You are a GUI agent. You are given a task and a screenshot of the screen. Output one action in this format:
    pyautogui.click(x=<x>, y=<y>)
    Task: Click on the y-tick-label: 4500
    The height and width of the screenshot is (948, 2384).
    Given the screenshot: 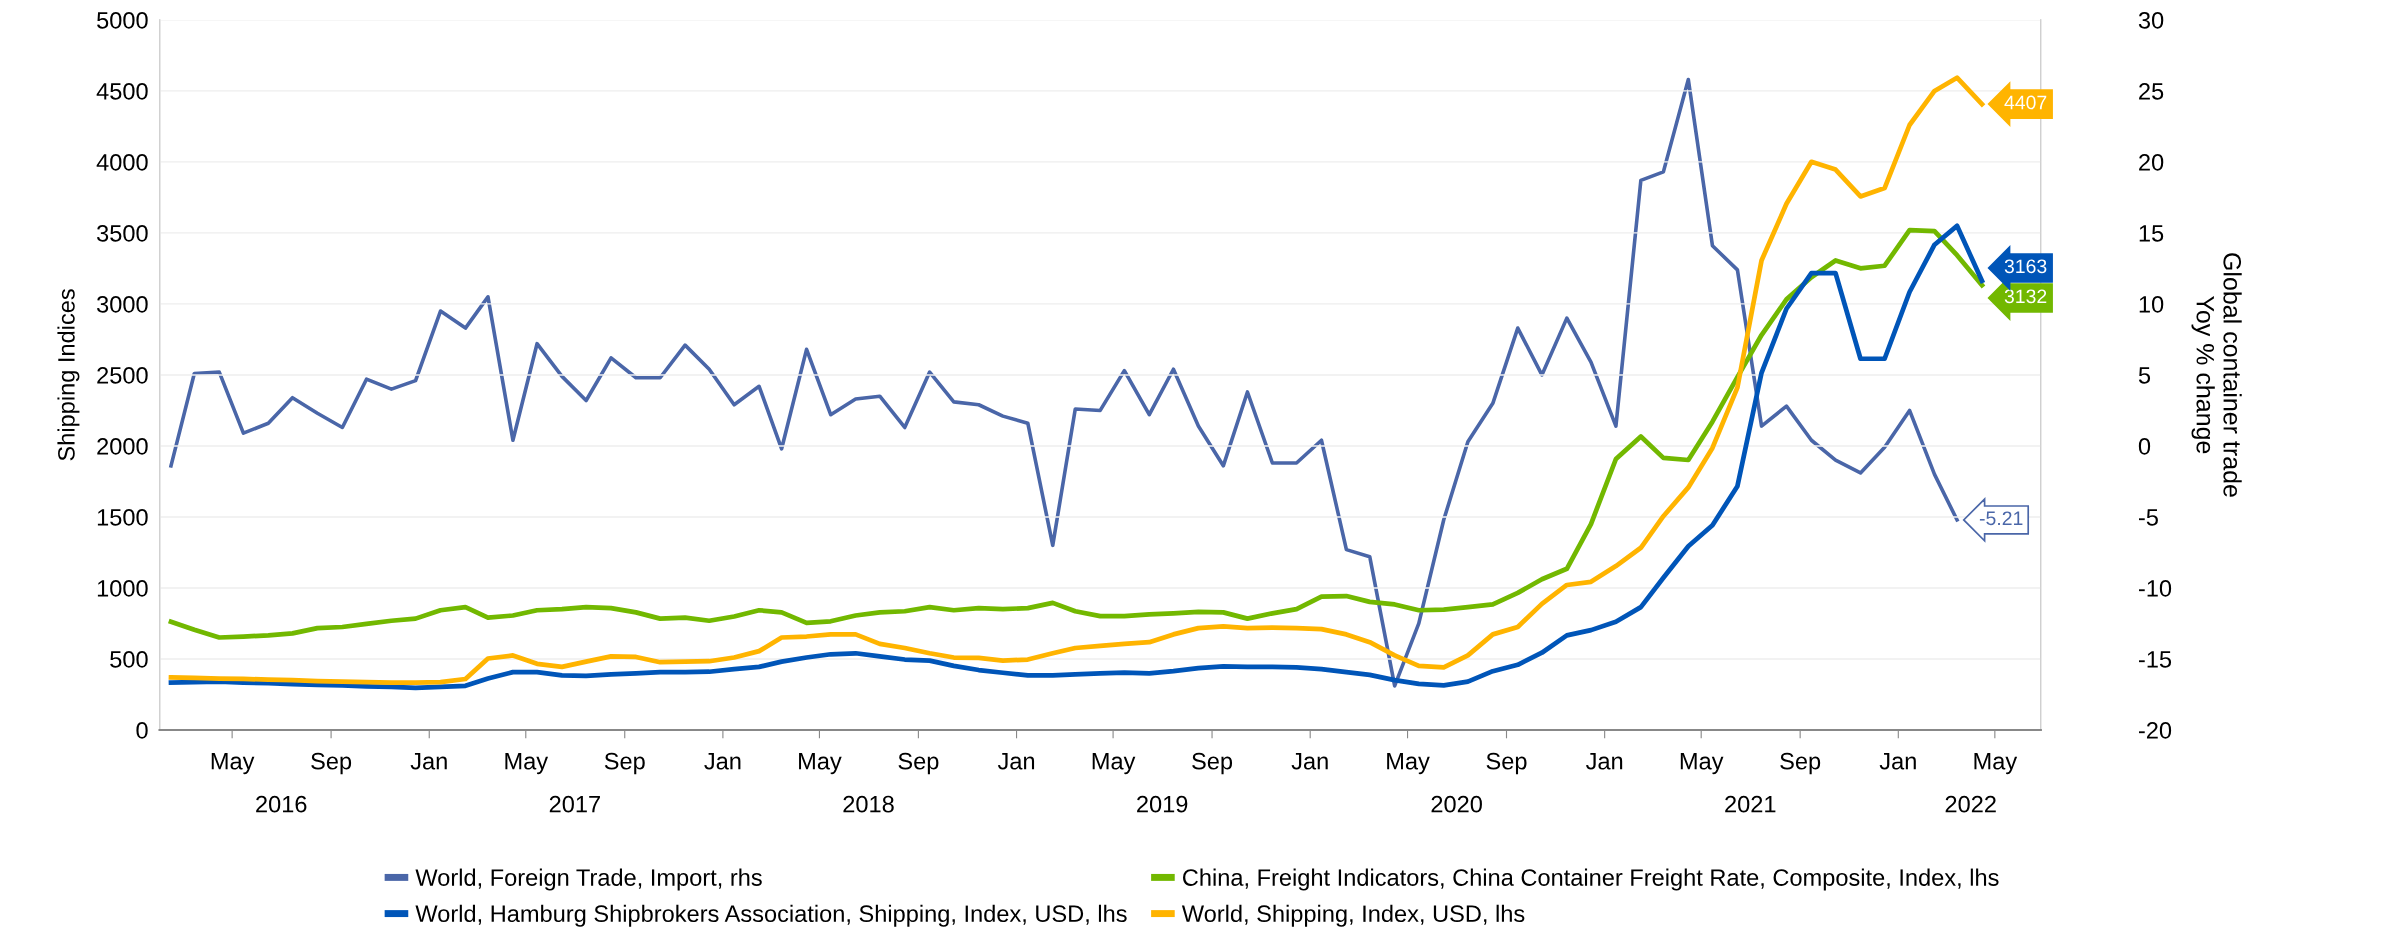 What is the action you would take?
    pyautogui.click(x=122, y=91)
    